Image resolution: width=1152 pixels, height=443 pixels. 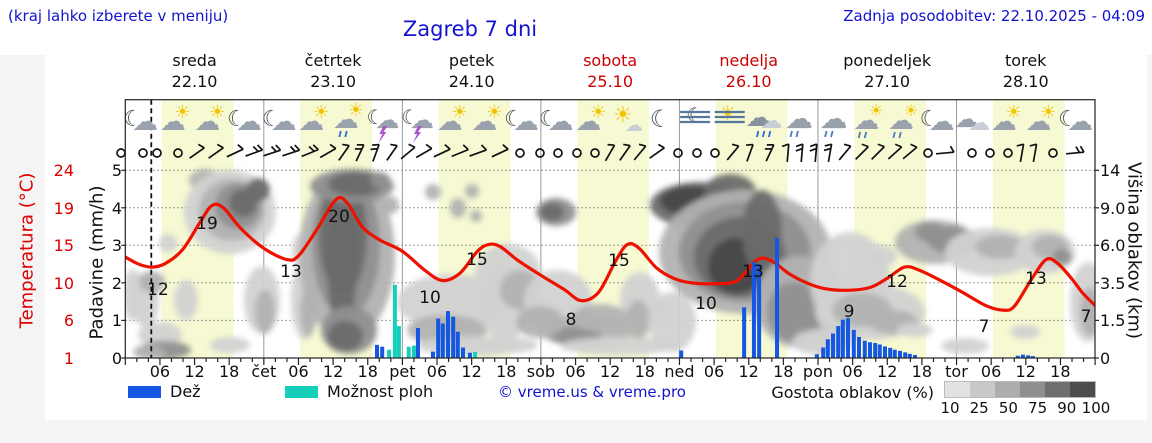 What do you see at coordinates (887, 71) in the screenshot?
I see `day-header: ponedeljek 27.10` at bounding box center [887, 71].